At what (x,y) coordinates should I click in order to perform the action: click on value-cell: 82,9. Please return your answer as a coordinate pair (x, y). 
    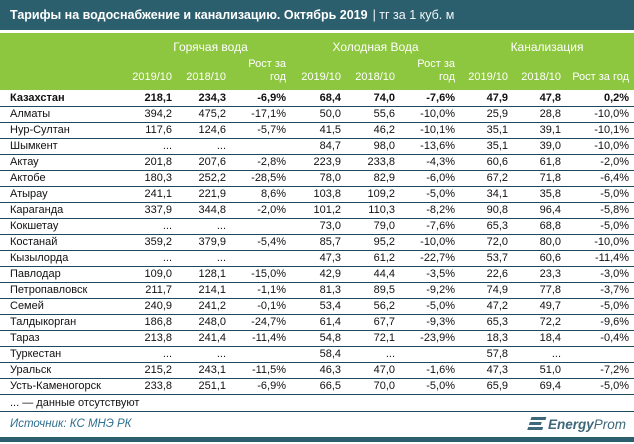
    Looking at the image, I should click on (373, 178).